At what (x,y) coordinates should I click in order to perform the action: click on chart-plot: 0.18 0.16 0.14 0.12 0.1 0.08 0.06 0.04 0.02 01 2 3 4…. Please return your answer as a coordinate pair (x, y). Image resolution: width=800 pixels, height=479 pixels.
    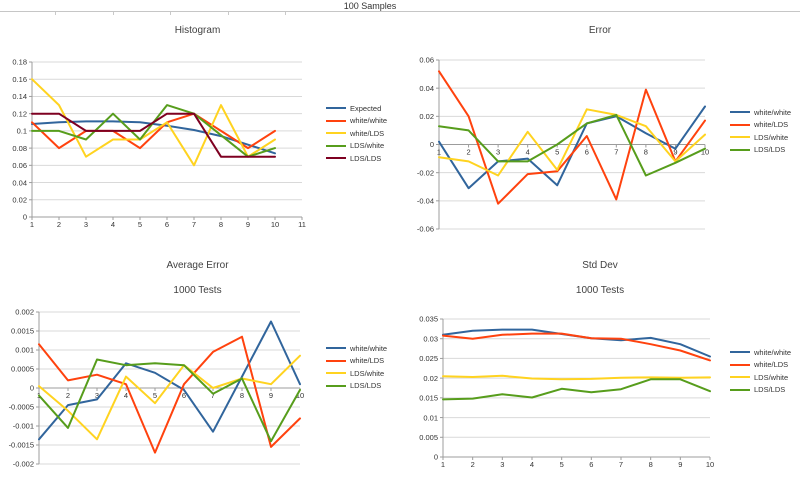
    Looking at the image, I should click on (159, 143).